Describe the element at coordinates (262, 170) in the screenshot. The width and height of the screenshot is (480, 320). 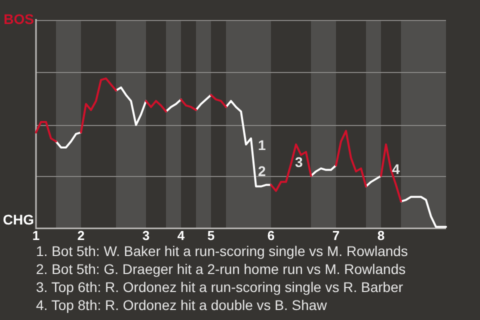
I see `annotation: 2` at that location.